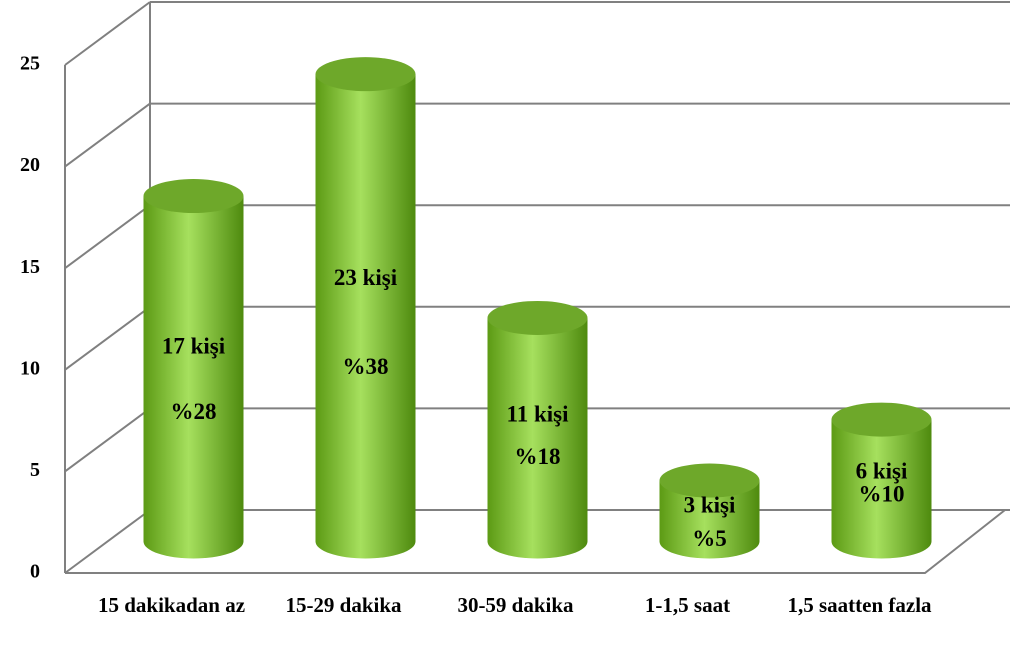 The height and width of the screenshot is (659, 1015). What do you see at coordinates (30, 267) in the screenshot?
I see `y-tick-label: 15` at bounding box center [30, 267].